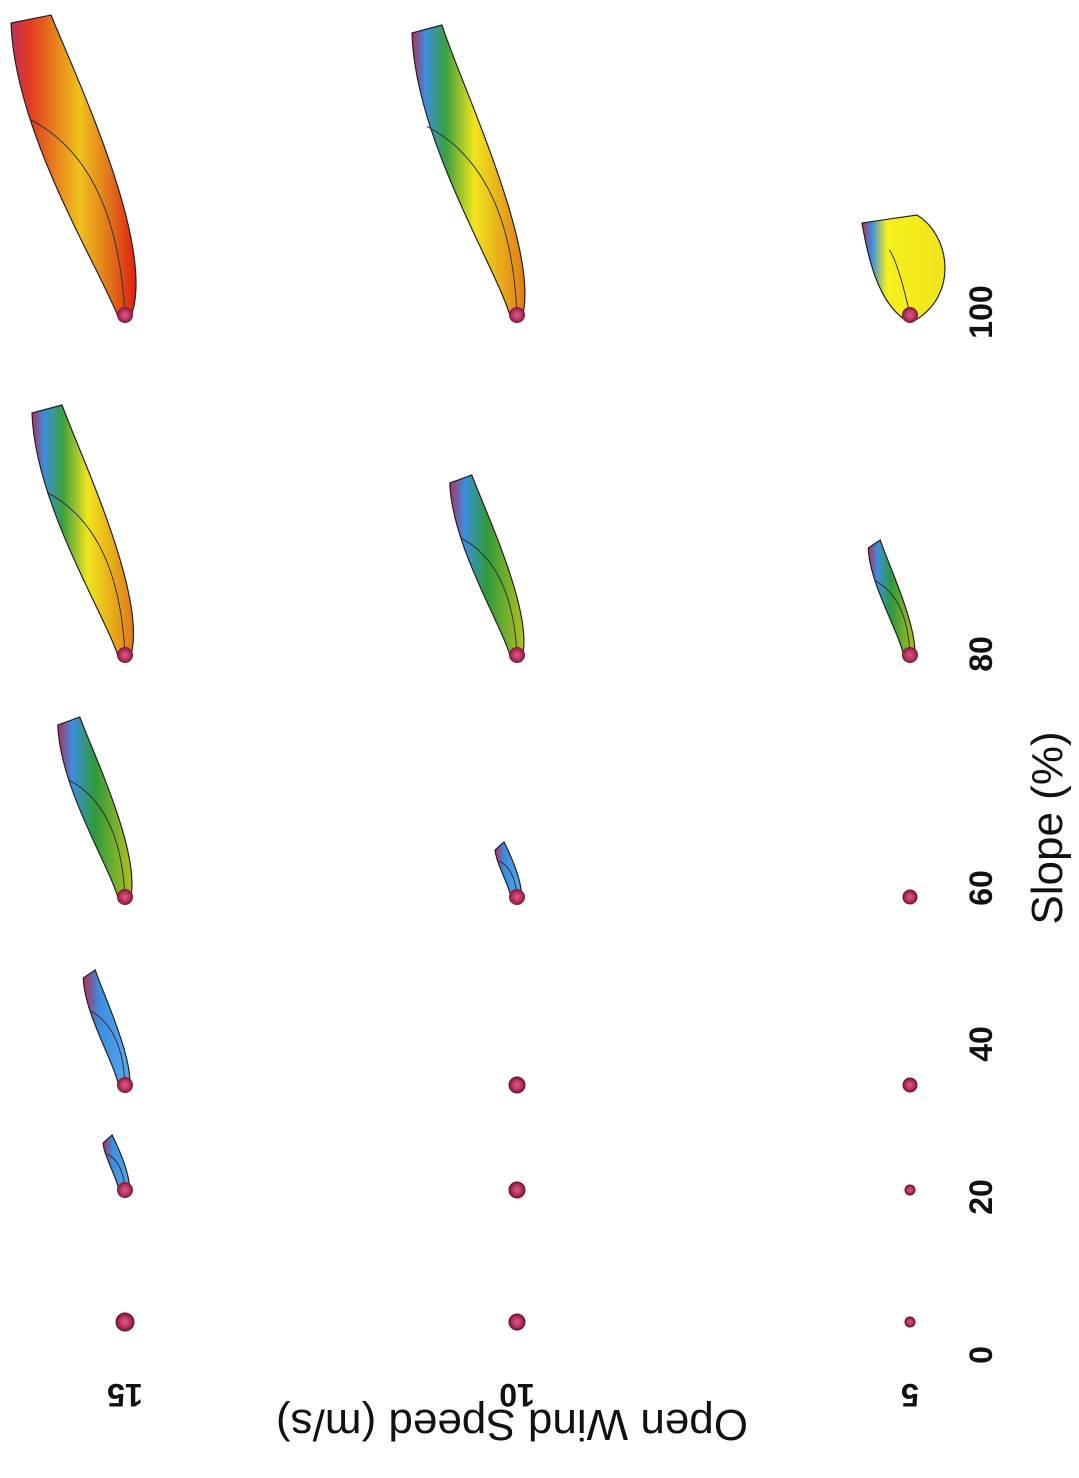 The width and height of the screenshot is (1079, 1478). I want to click on y-tick-label: 10, so click(517, 1395).